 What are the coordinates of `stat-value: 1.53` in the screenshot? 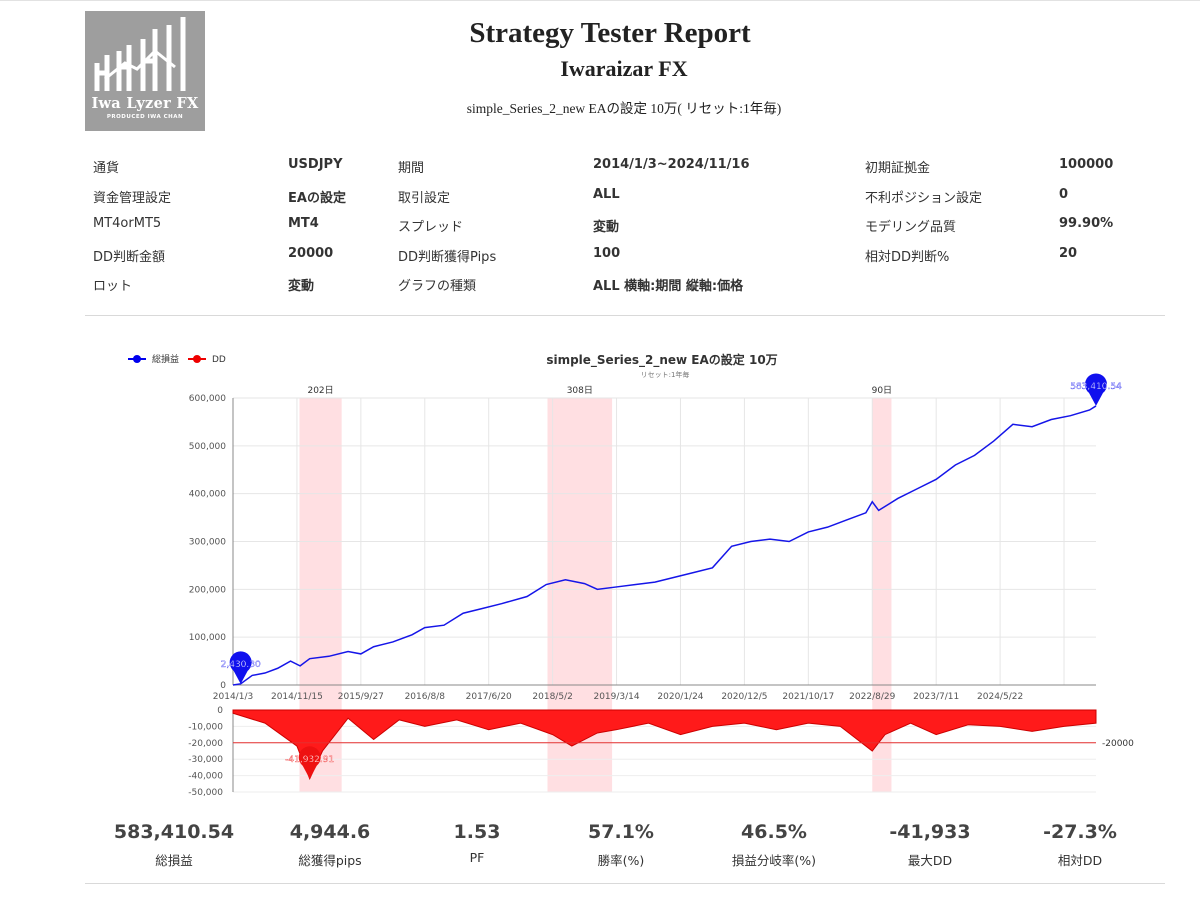 It's located at (477, 832).